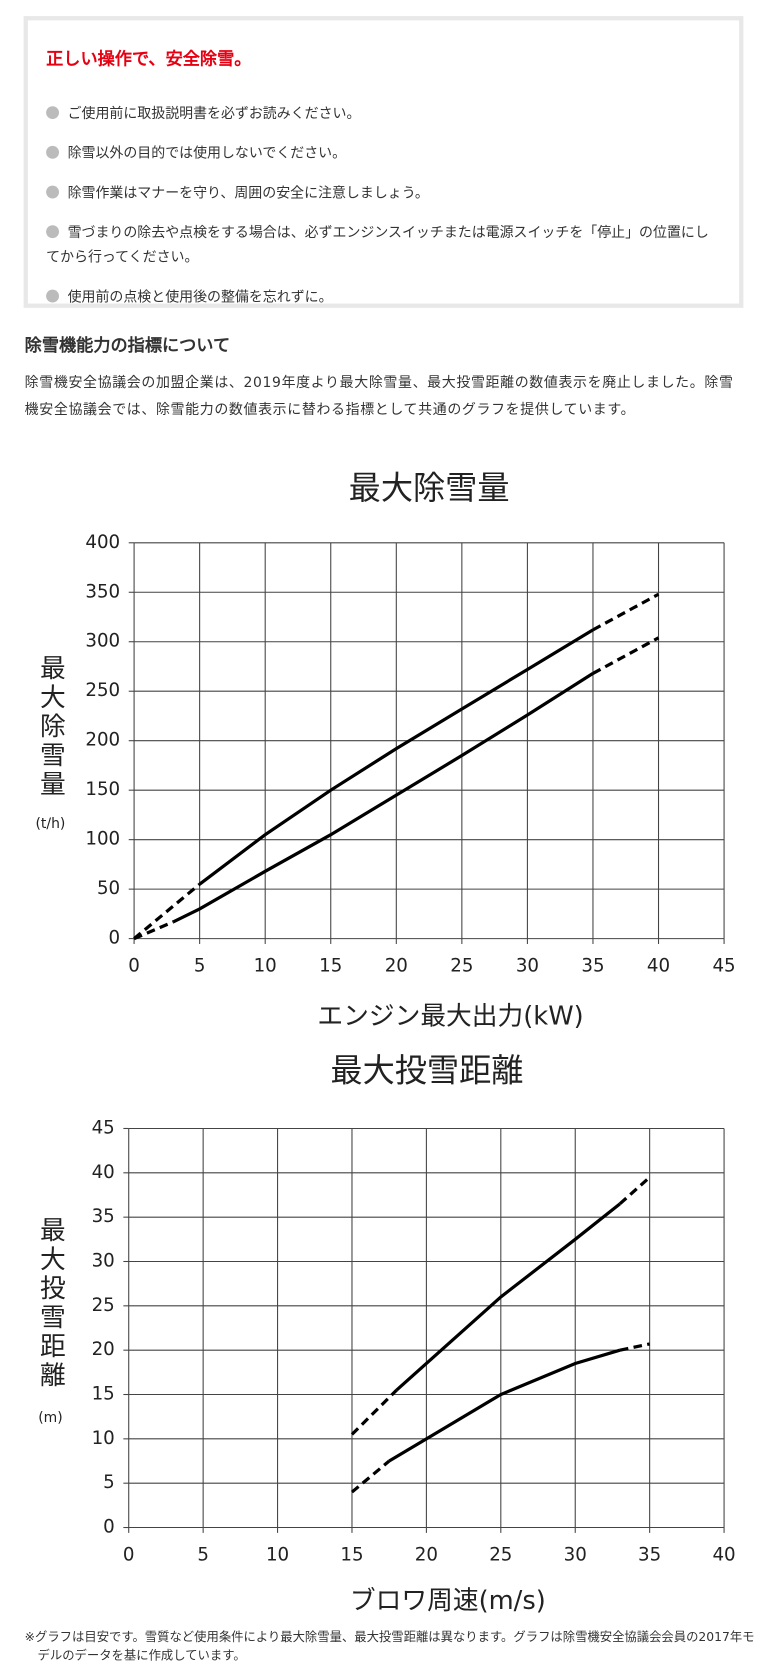 Image resolution: width=767 pixels, height=1677 pixels. Describe the element at coordinates (448, 1601) in the screenshot. I see `x-axis-label: ブロワ周速(m/s)` at that location.